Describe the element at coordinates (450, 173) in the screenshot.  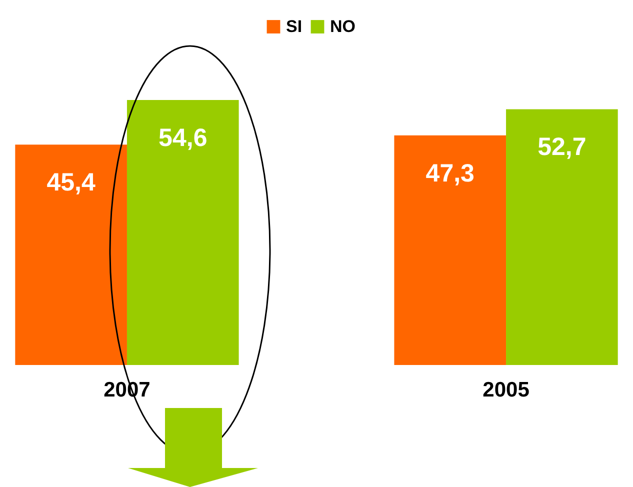
I see `data-label: 47,3` at that location.